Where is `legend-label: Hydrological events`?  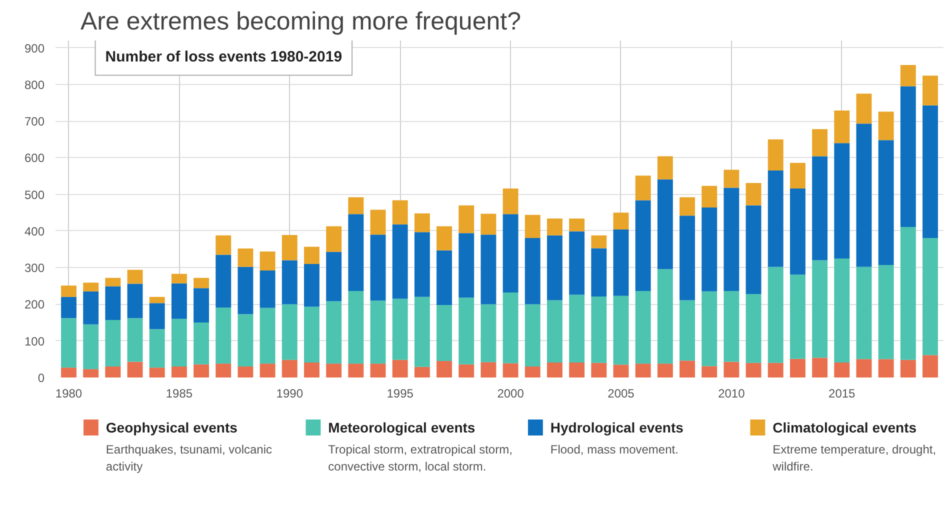
legend-label: Hydrological events is located at coordinates (617, 428).